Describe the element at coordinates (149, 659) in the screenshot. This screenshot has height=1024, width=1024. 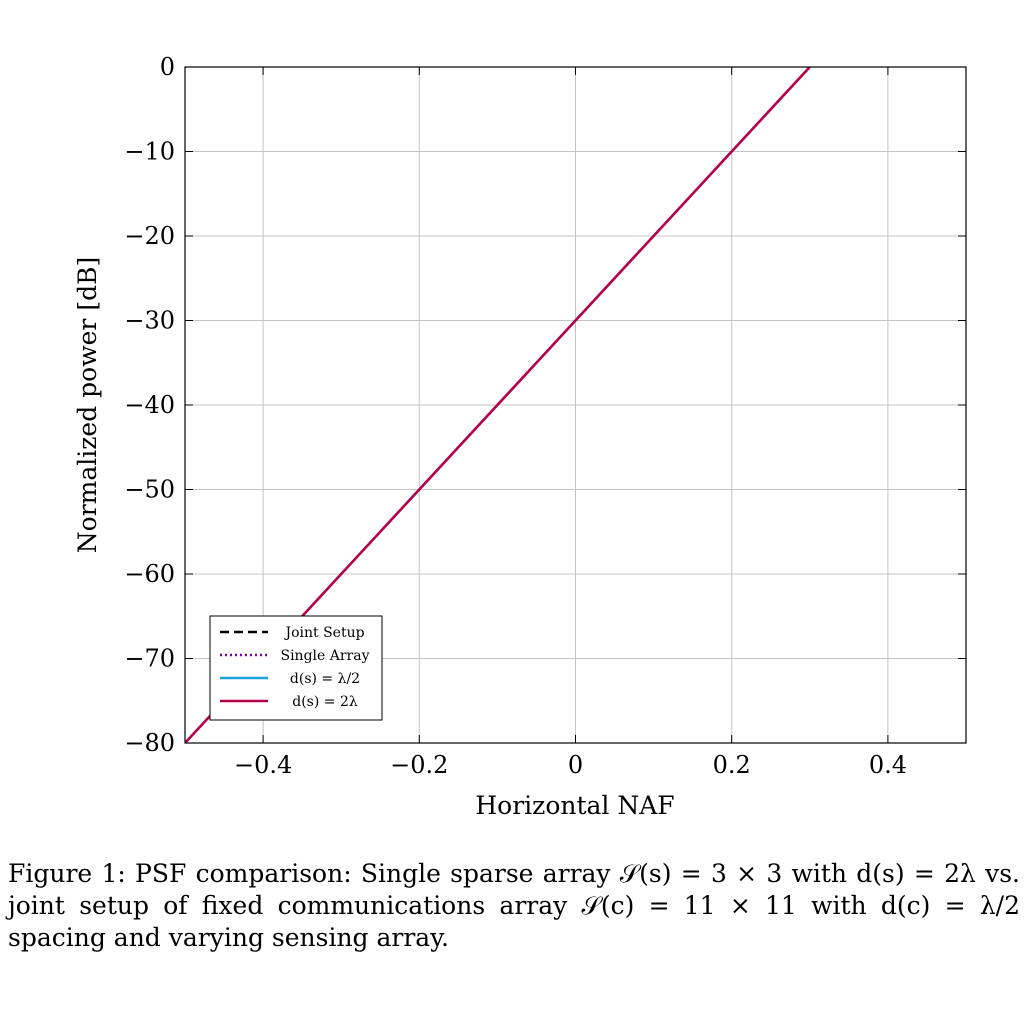
I see `y-tick-label: −70` at that location.